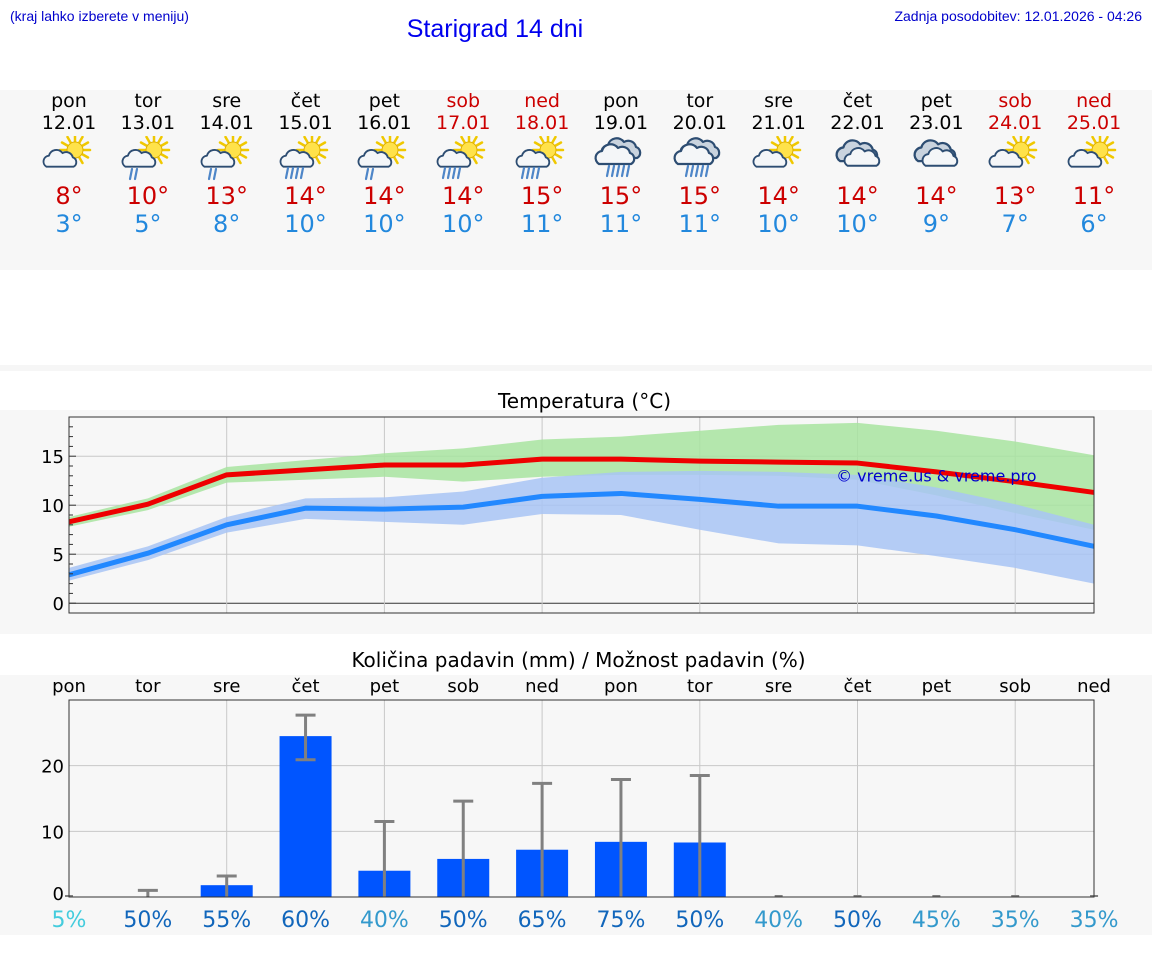  Describe the element at coordinates (1015, 101) in the screenshot. I see `day-name: sob` at that location.